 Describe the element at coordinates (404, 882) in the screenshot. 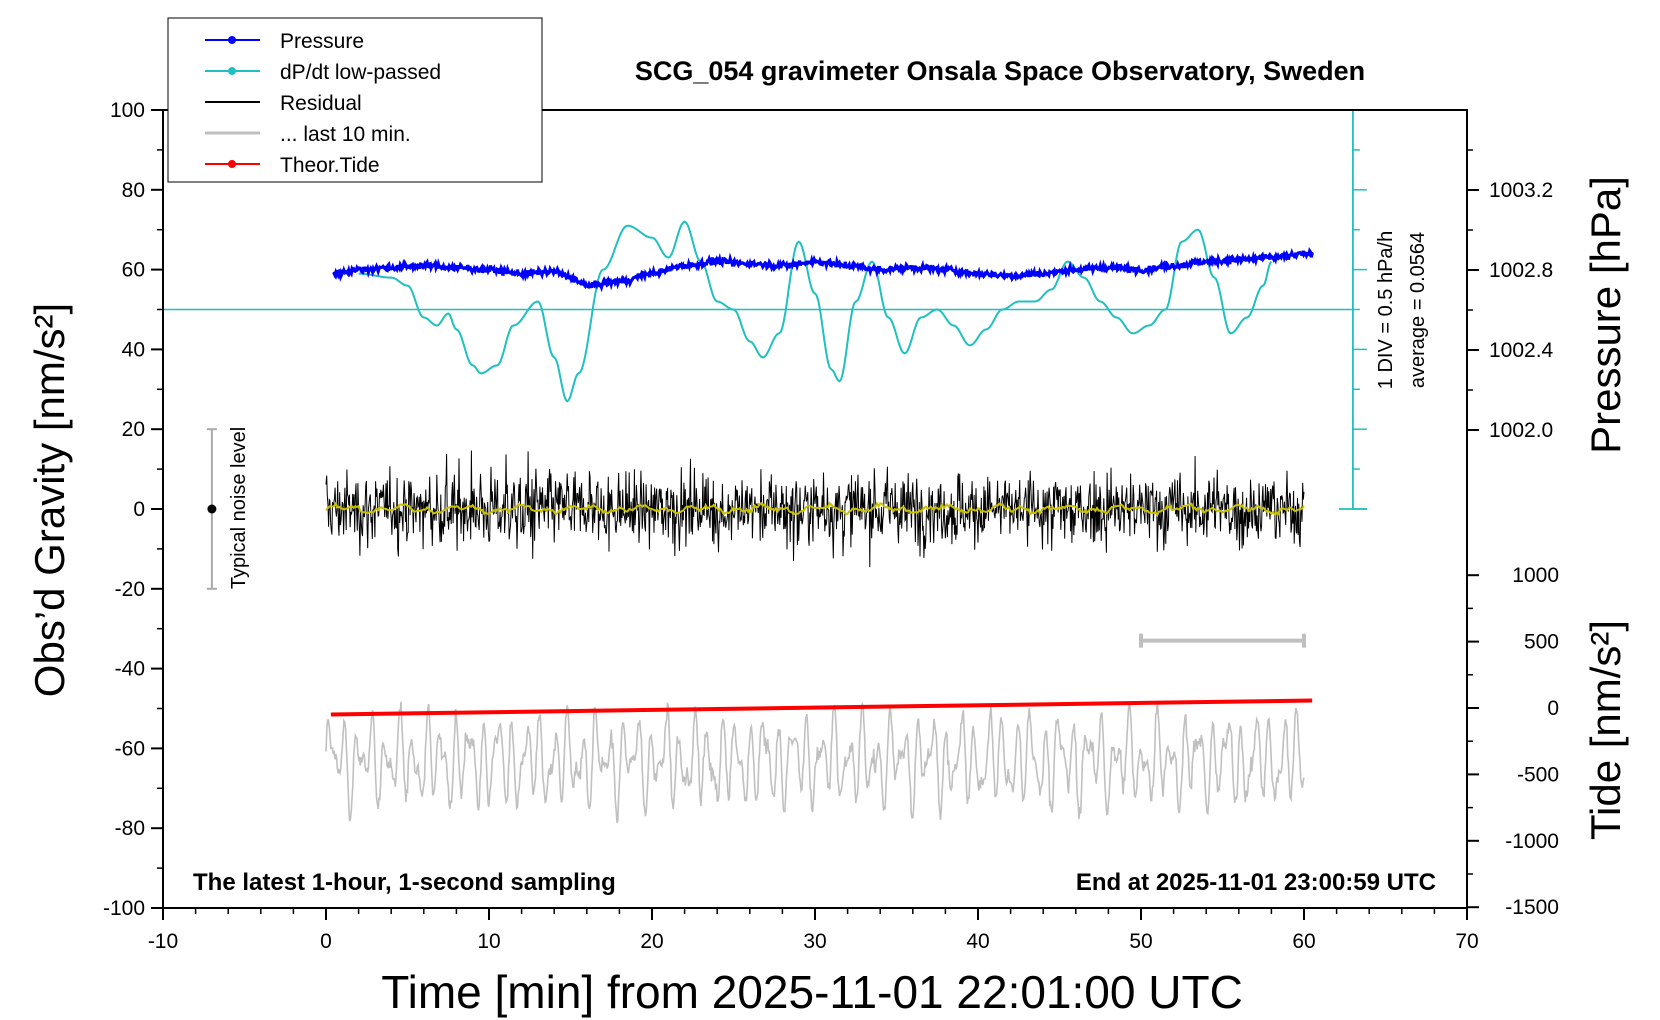

I see `annotation-bottom-left: The latest 1-hour, 1-second sampling` at that location.